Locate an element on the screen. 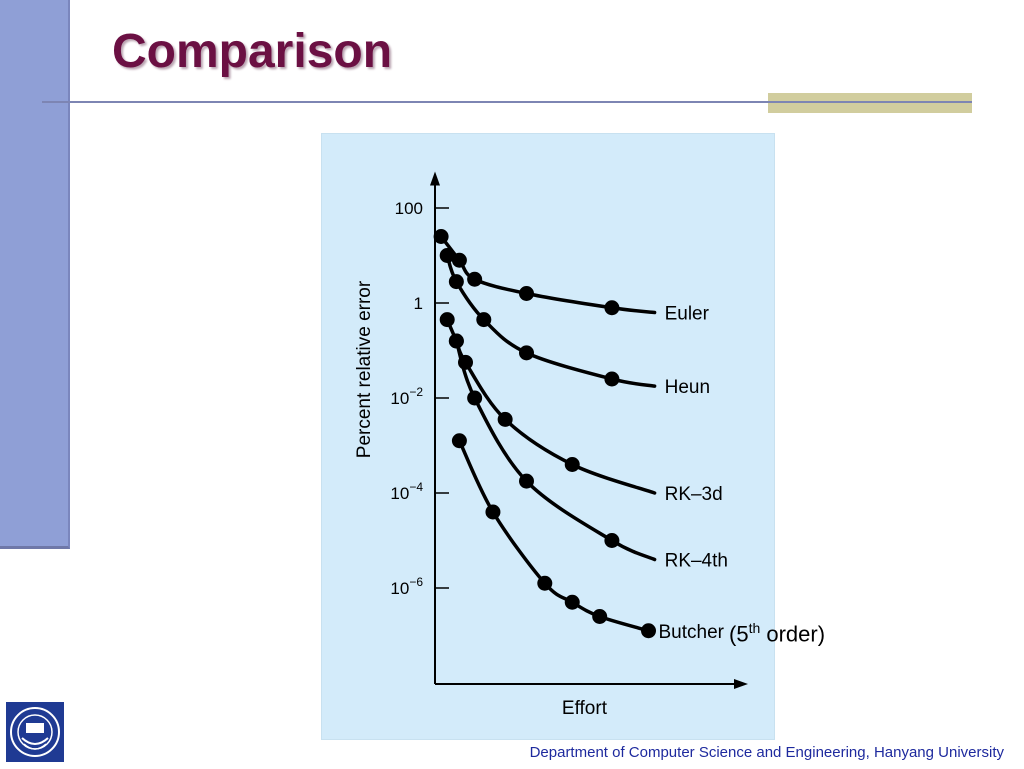  series-label-rk-3d: RK–3d is located at coordinates (694, 494).